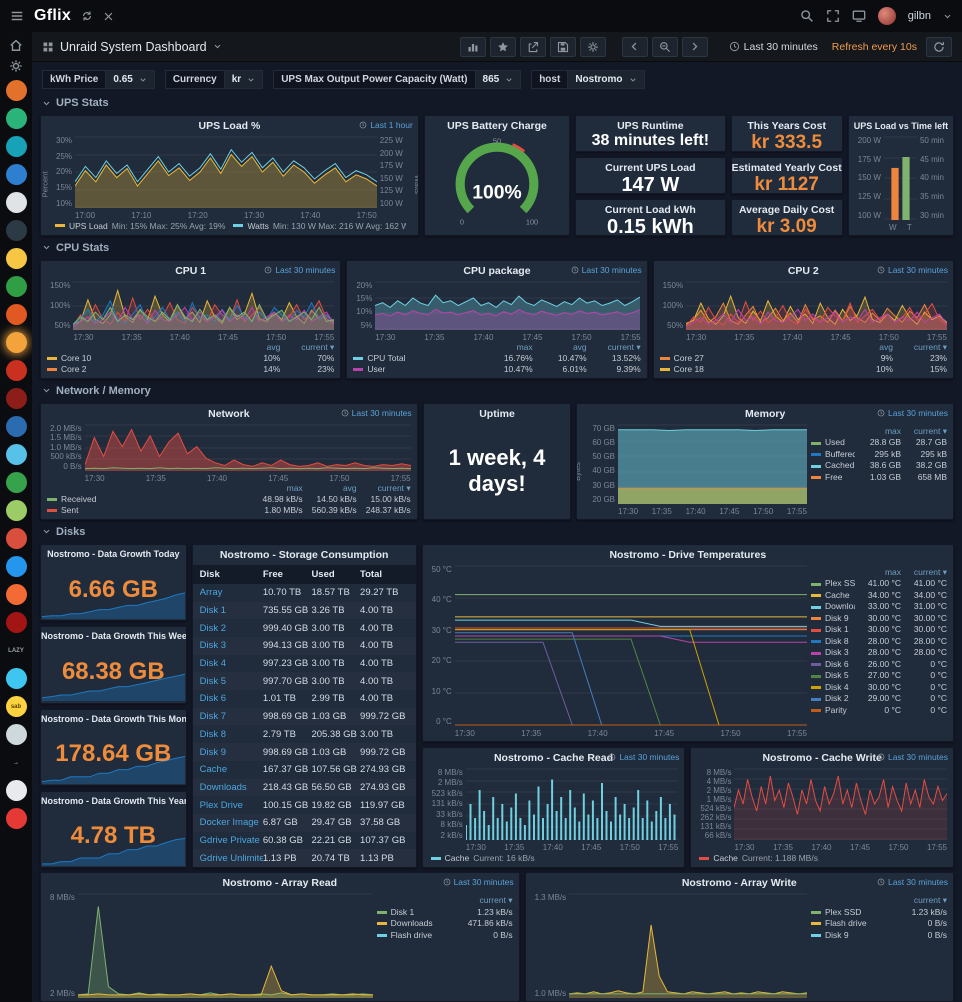 The image size is (962, 1002). I want to click on table-column-header: Disk, so click(209, 574).